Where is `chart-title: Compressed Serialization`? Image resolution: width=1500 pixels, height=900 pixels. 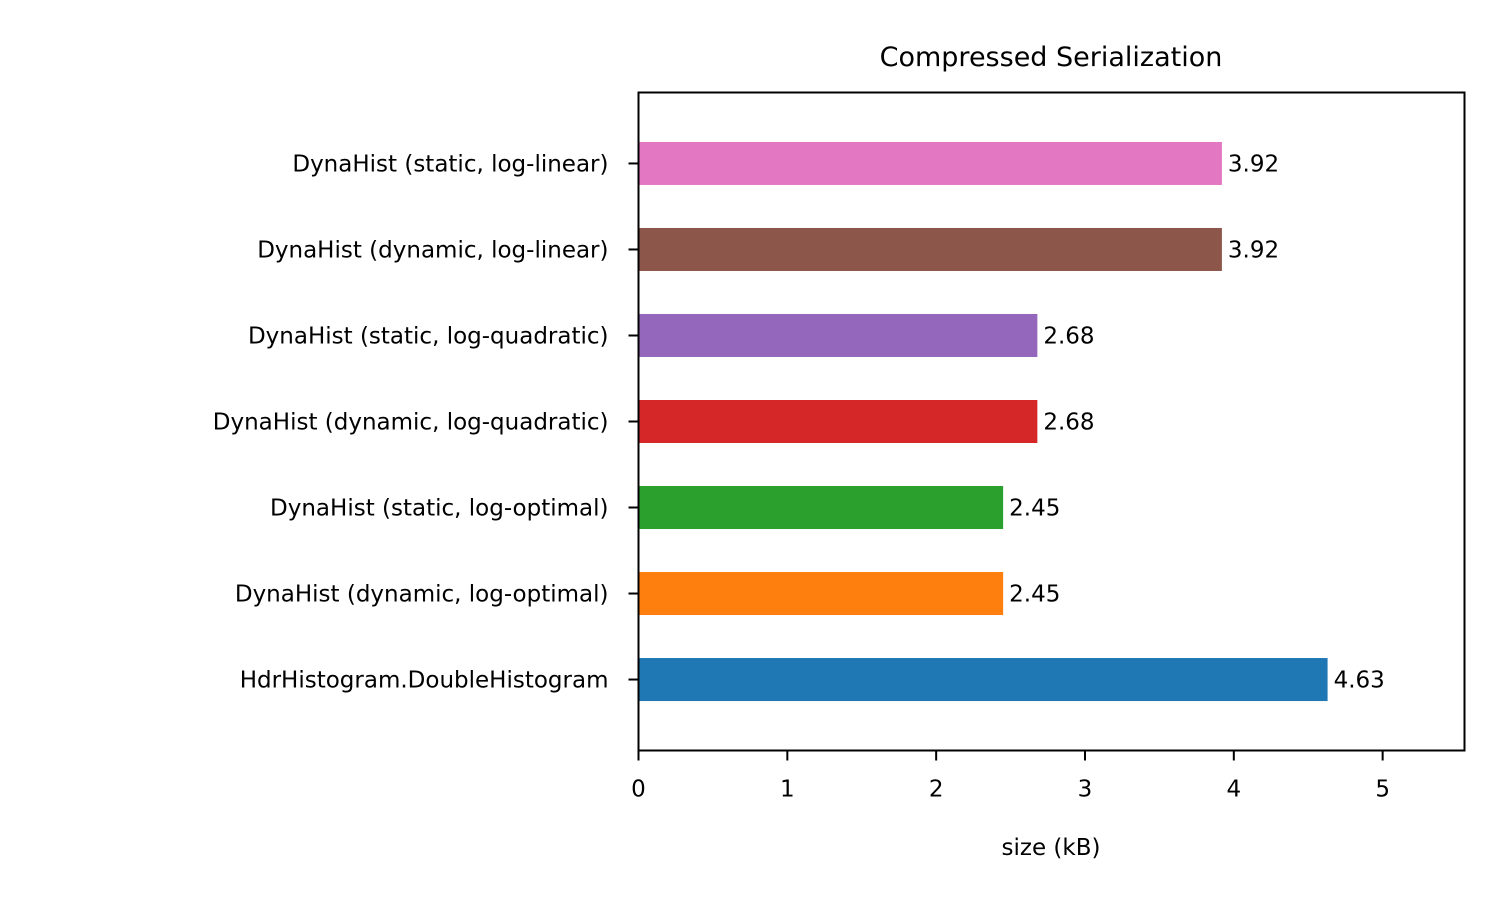 chart-title: Compressed Serialization is located at coordinates (1051, 57).